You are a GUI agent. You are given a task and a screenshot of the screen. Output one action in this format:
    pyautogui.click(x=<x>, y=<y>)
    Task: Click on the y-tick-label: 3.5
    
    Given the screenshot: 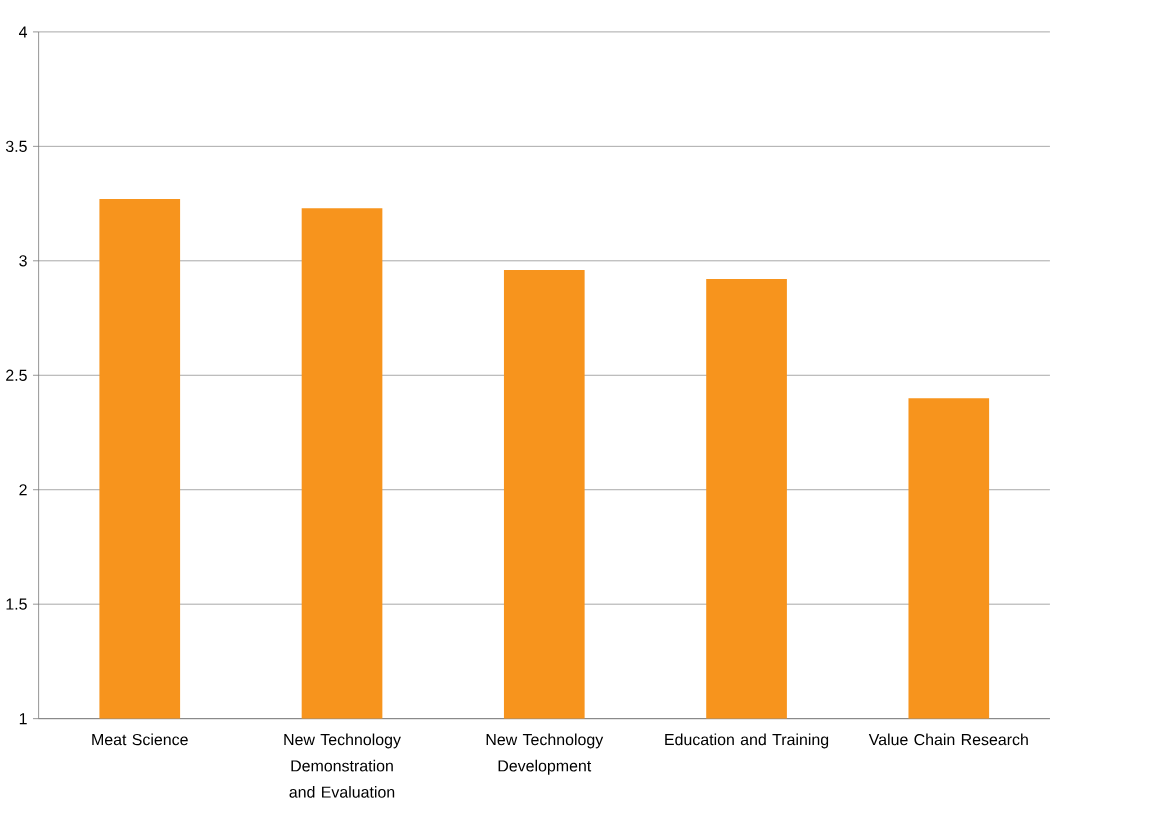 What is the action you would take?
    pyautogui.click(x=16, y=146)
    